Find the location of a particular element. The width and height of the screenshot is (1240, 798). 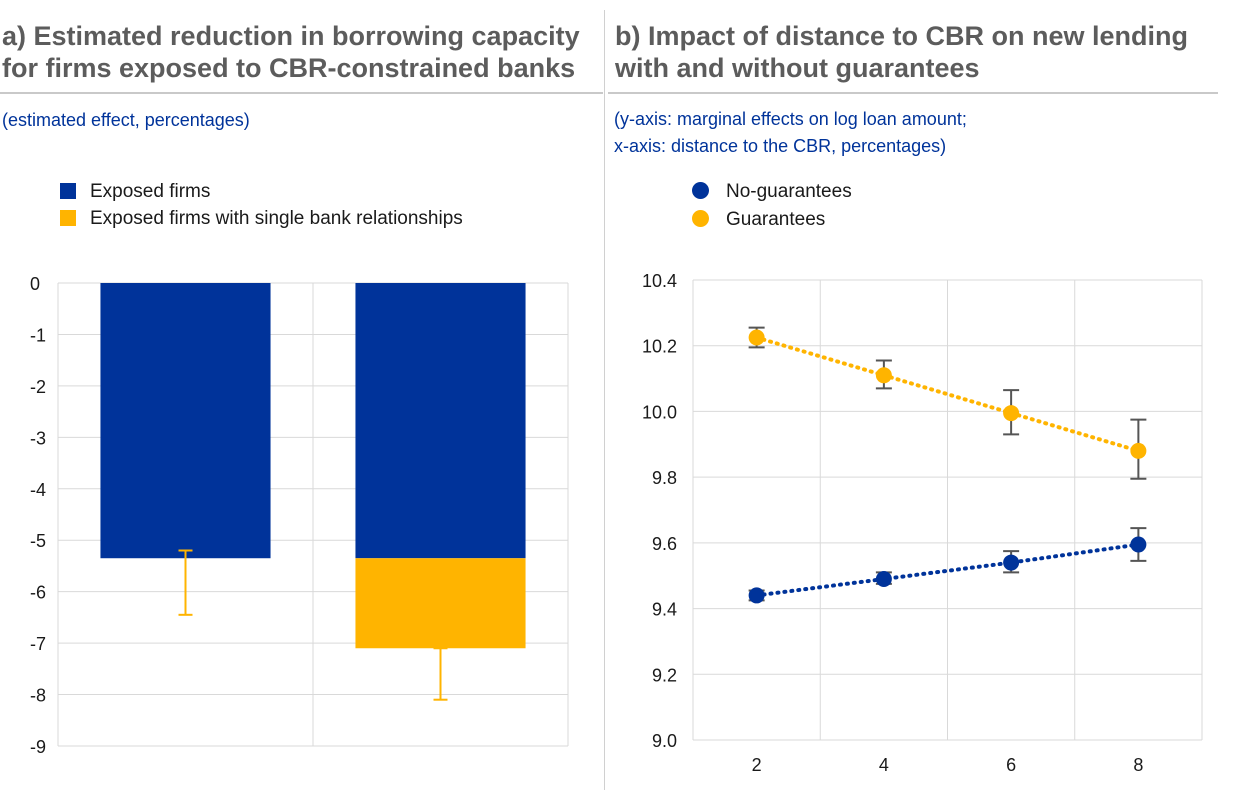

y-tick-label-a: -1 is located at coordinates (38, 335).